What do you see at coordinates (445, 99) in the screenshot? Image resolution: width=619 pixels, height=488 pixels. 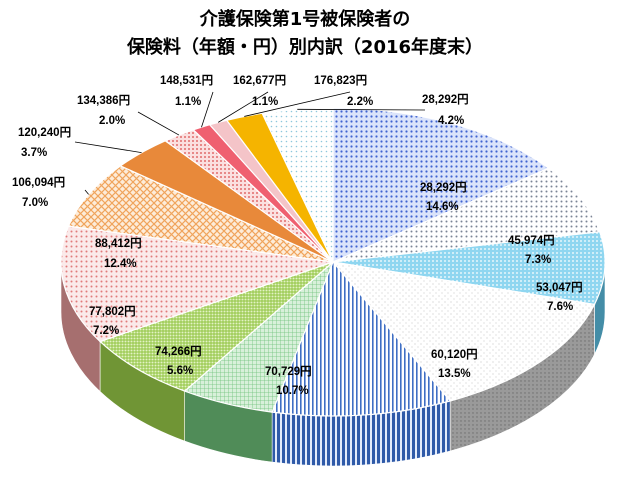 I see `slice-label-amount-15: 28,292円` at bounding box center [445, 99].